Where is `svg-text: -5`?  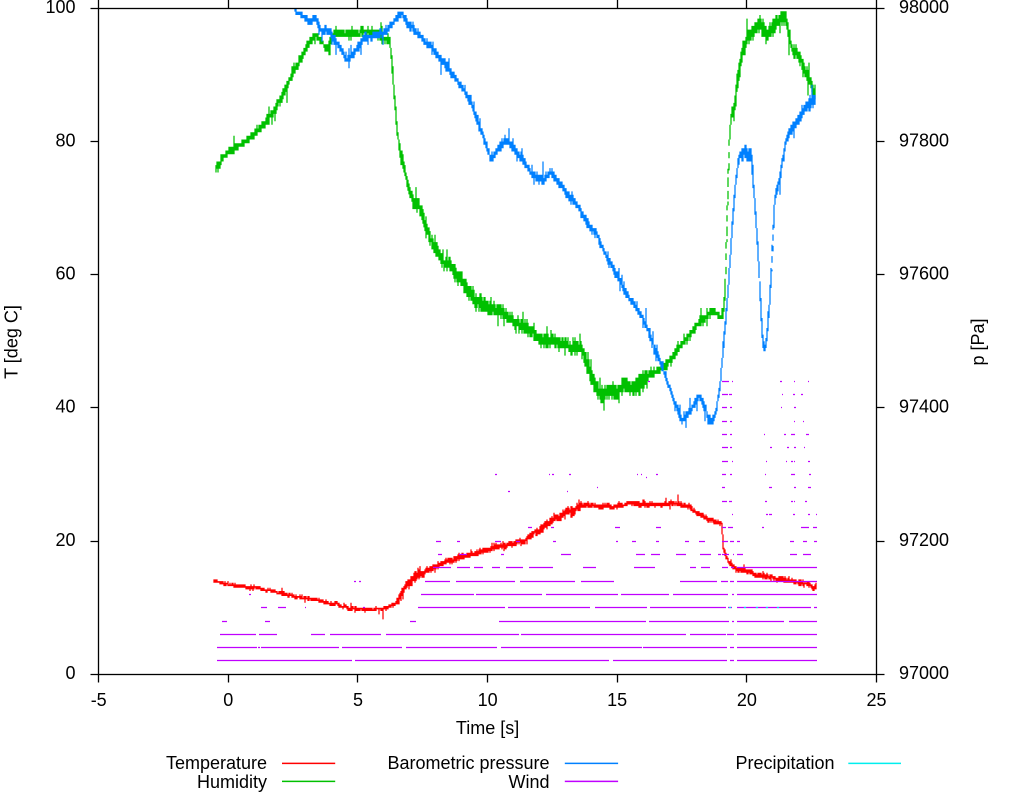
svg-text: -5 is located at coordinates (99, 700).